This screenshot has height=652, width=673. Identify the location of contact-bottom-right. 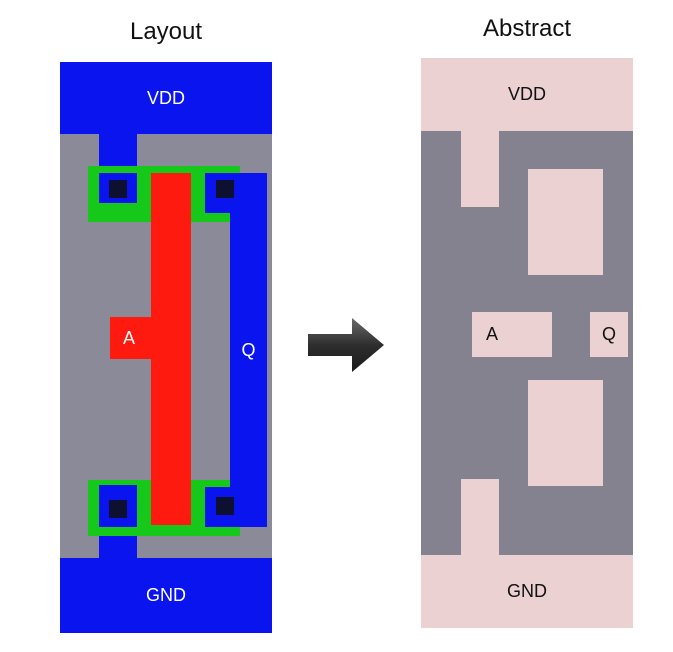
(225, 506).